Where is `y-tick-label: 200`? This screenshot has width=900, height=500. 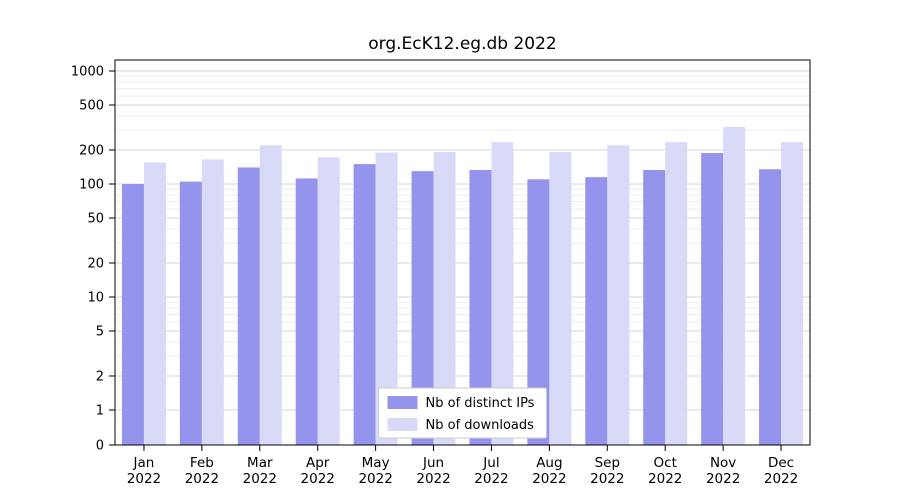 y-tick-label: 200 is located at coordinates (91, 150).